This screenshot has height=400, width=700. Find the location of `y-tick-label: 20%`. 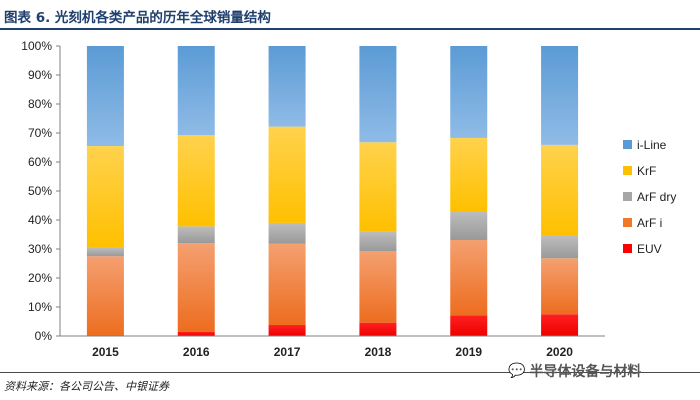

y-tick-label: 20% is located at coordinates (40, 278).